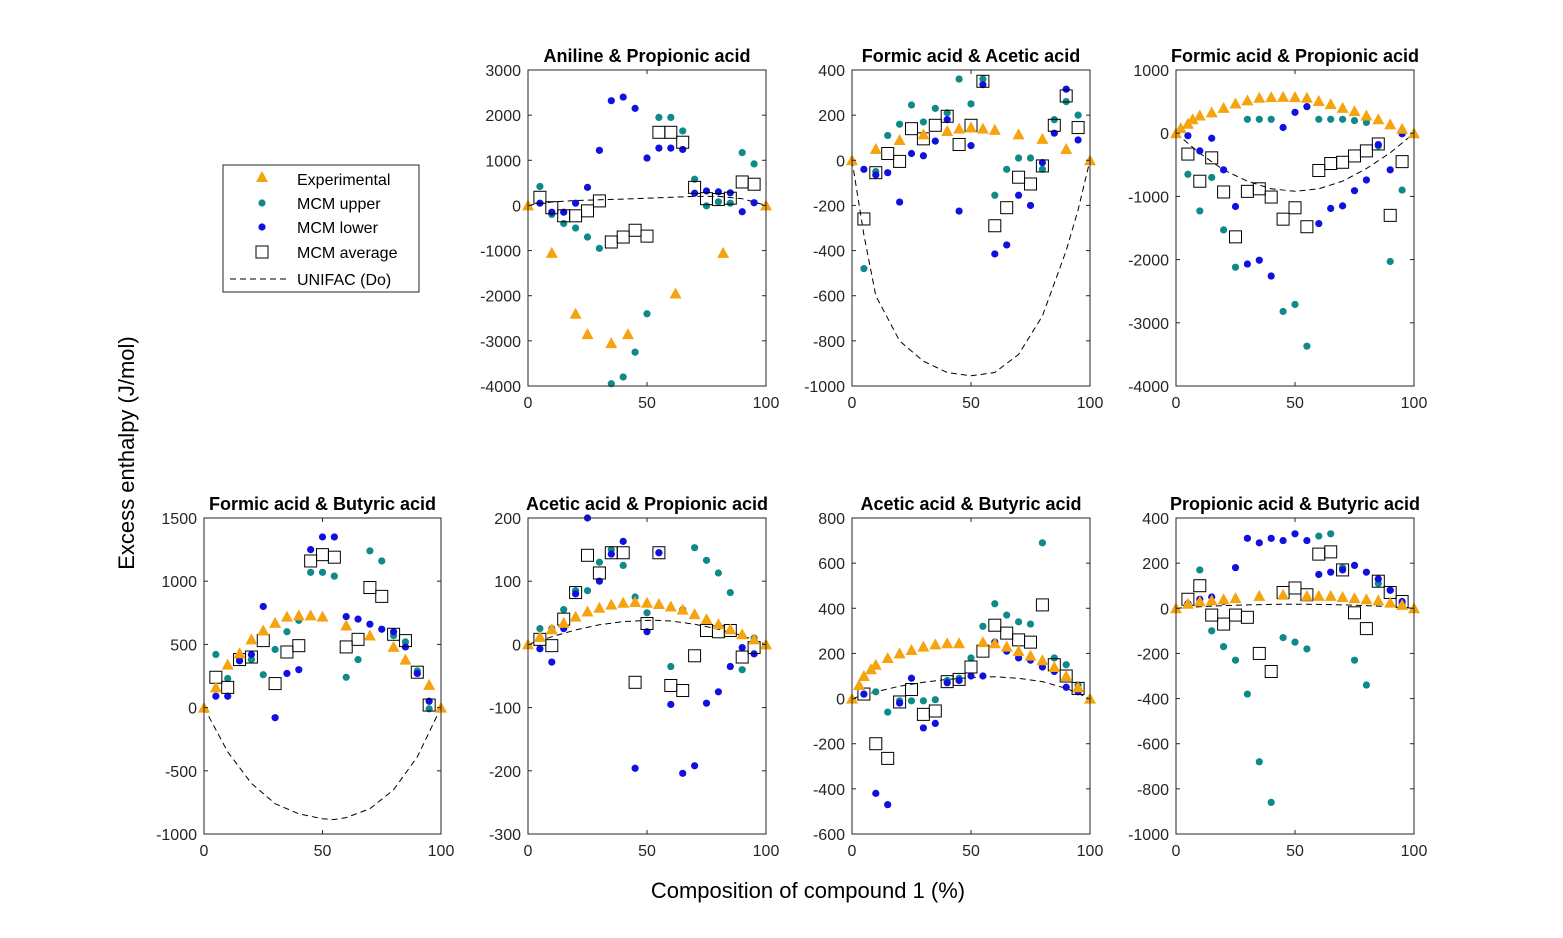  Describe the element at coordinates (183, 645) in the screenshot. I see `y-tick-label: 500` at that location.